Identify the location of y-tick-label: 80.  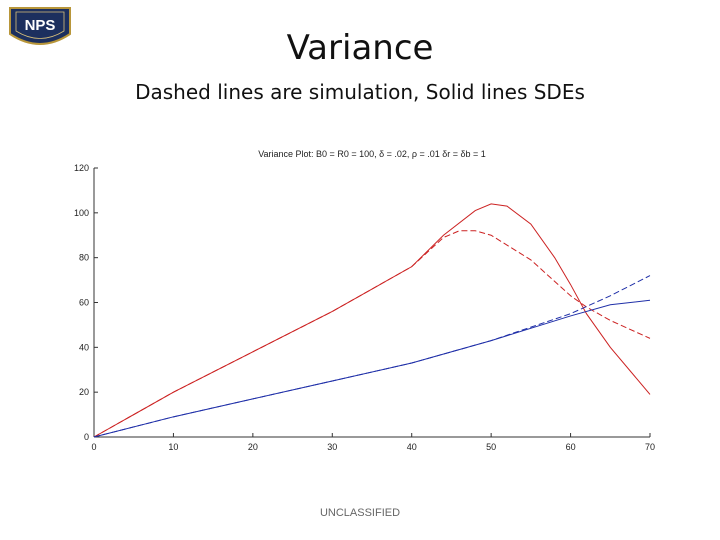
(84, 258).